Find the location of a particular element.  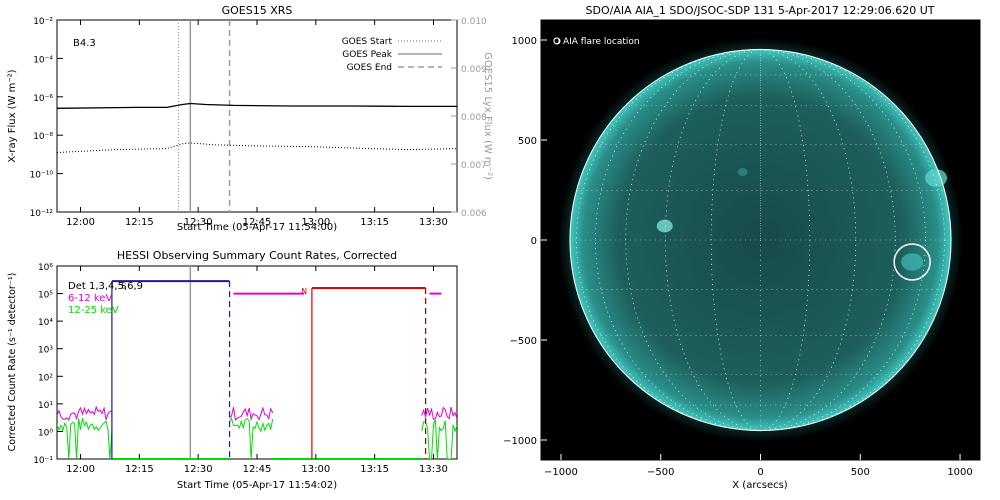

x-tick-label: 1000 is located at coordinates (959, 472).